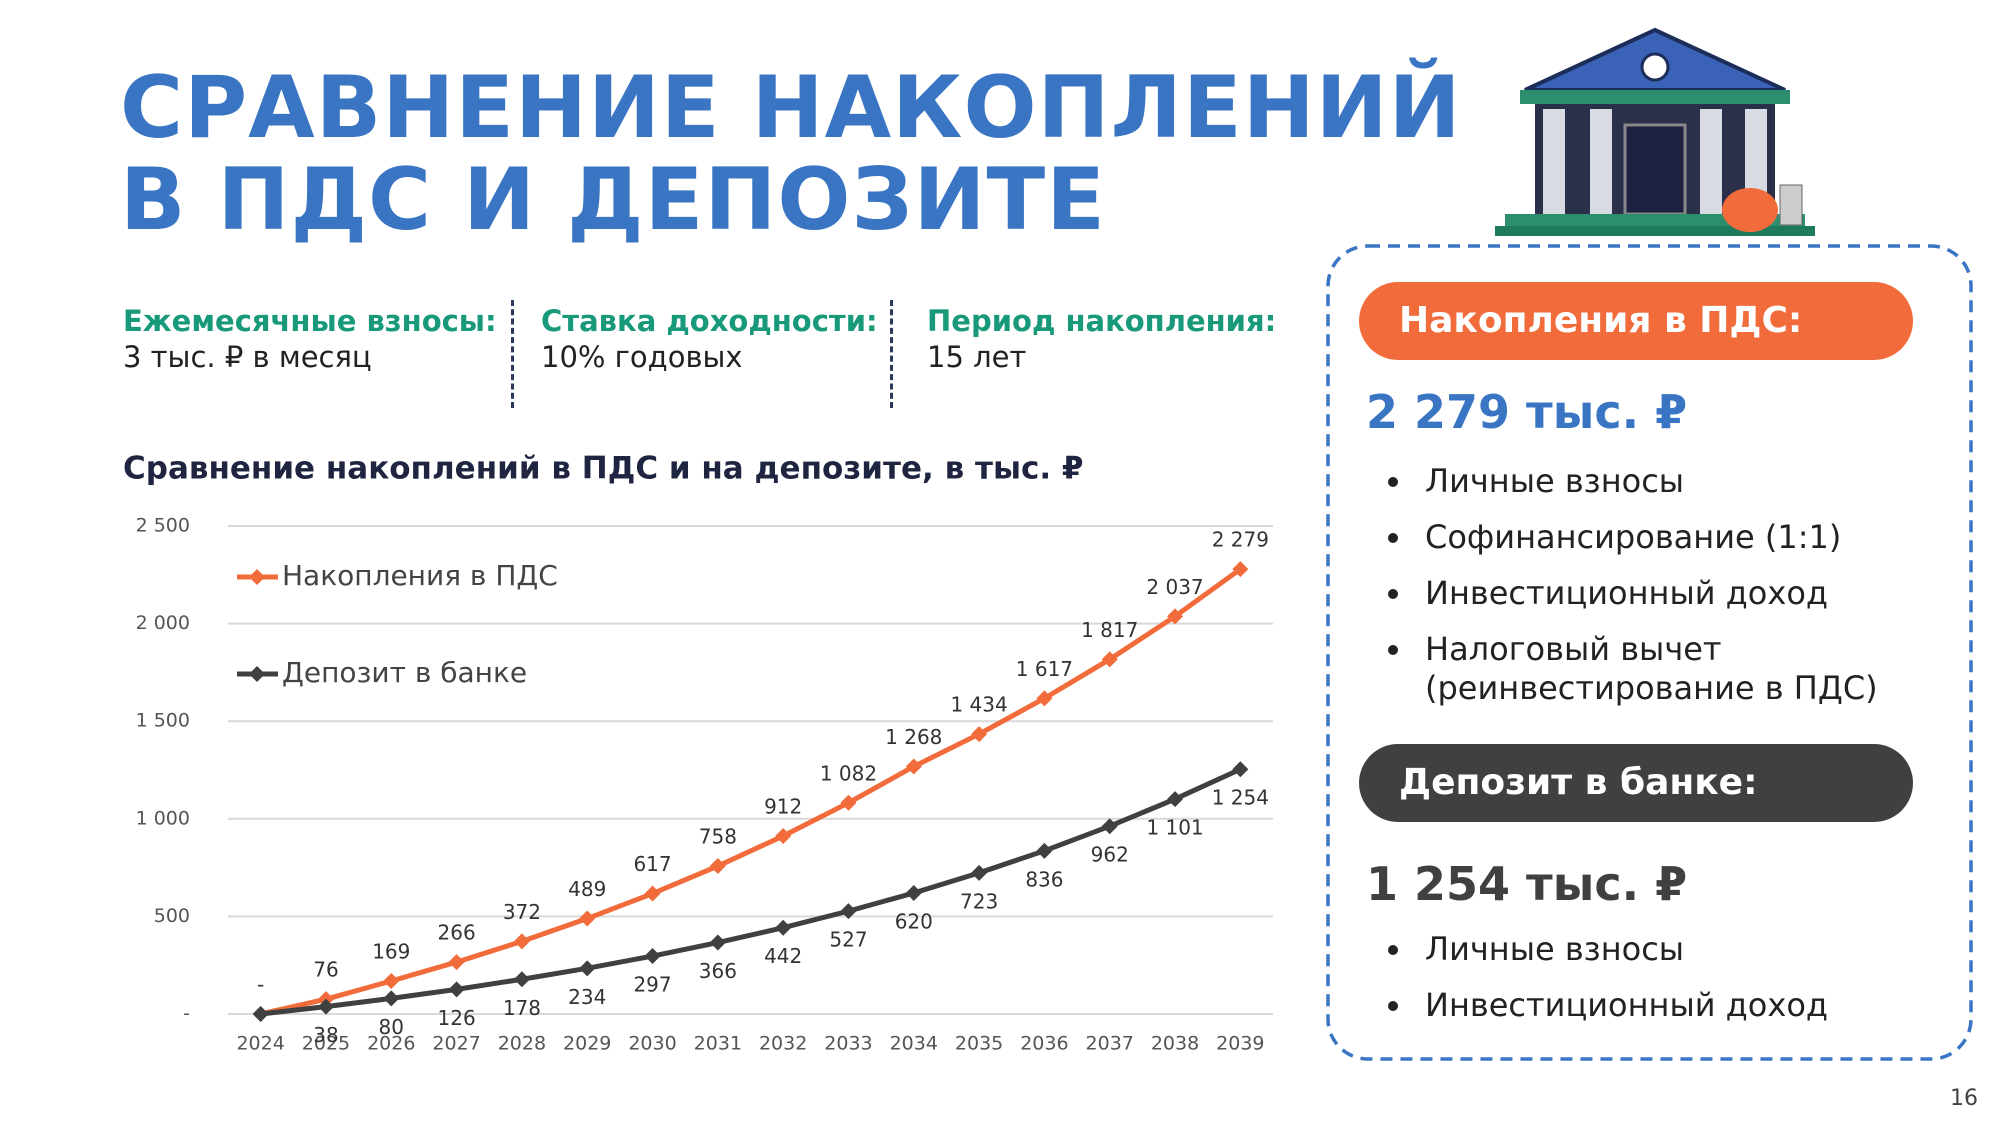 The image size is (2000, 1125). Describe the element at coordinates (404, 672) in the screenshot. I see `legend-label: Депозит в банке` at that location.